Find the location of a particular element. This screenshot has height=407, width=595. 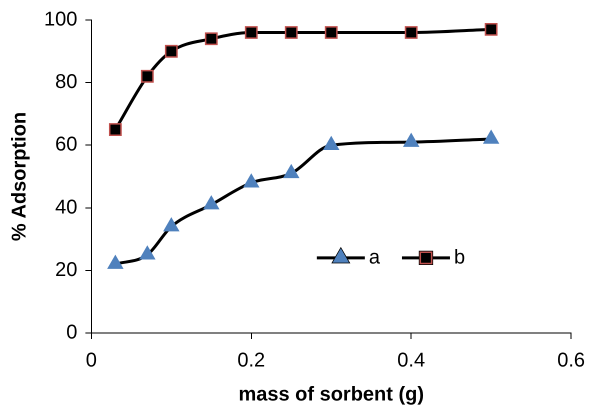

x-tick-label: 0 is located at coordinates (91, 361).